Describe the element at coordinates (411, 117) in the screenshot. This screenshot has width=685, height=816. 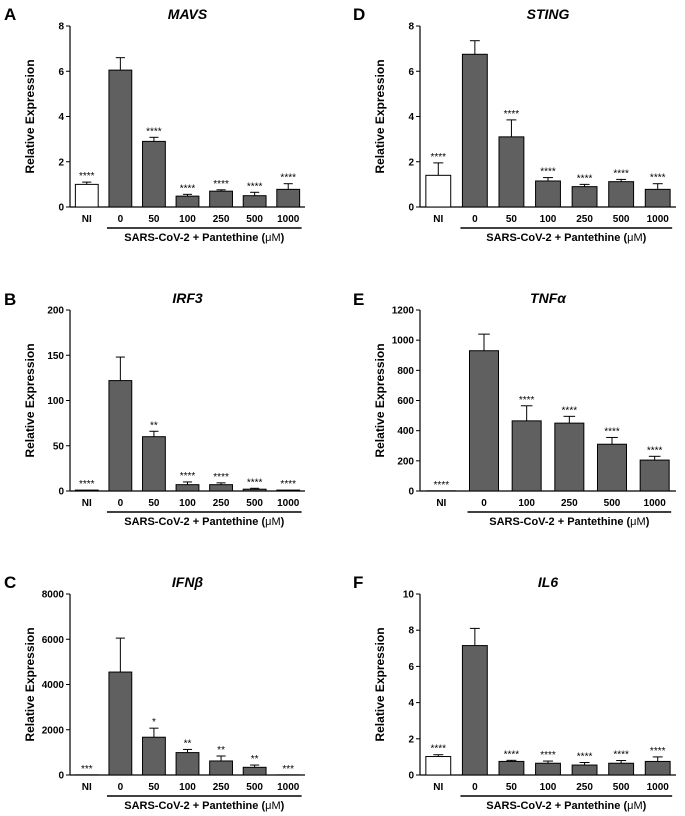
I see `y-tick-label: 4` at that location.